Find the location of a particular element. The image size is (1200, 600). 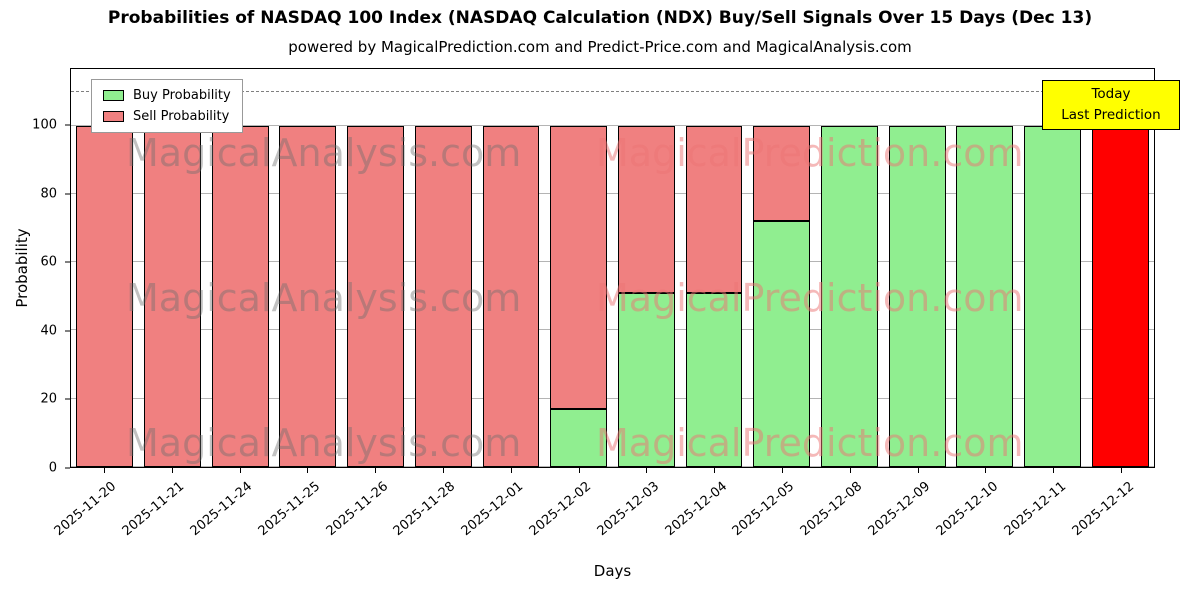

sell-swatch-icon is located at coordinates (113, 116).